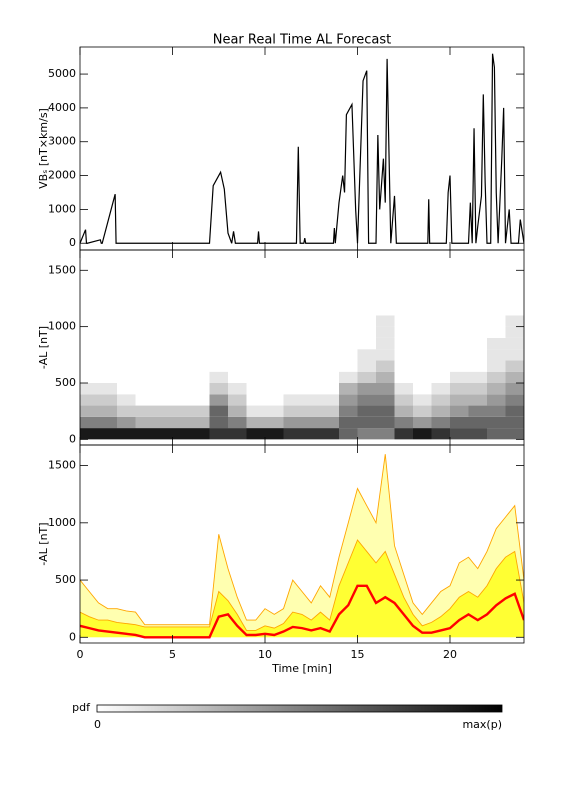 The image size is (576, 792). What do you see at coordinates (72, 242) in the screenshot?
I see `y-tick-label: 0` at bounding box center [72, 242].